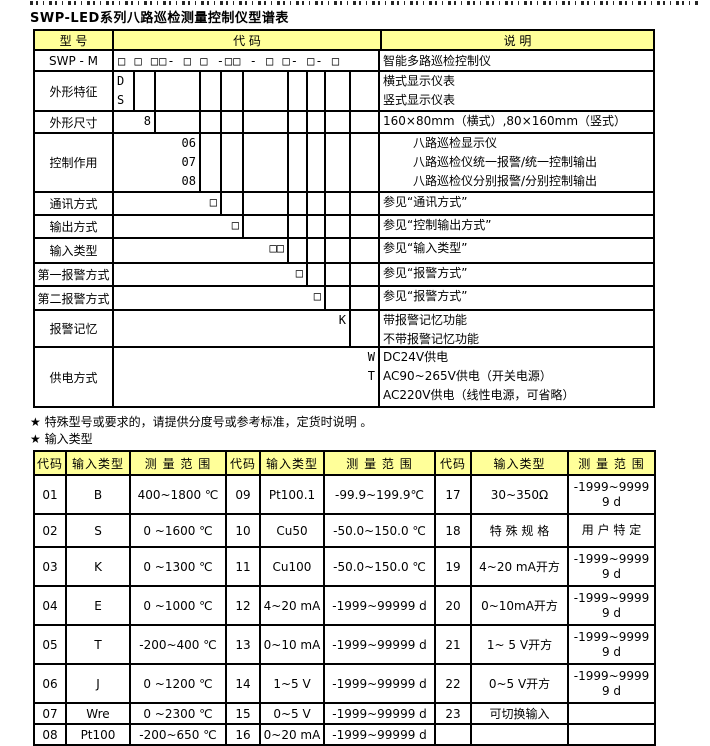 This screenshot has width=710, height=746. I want to click on row-desc: 参见“通讯方式”, so click(425, 202).